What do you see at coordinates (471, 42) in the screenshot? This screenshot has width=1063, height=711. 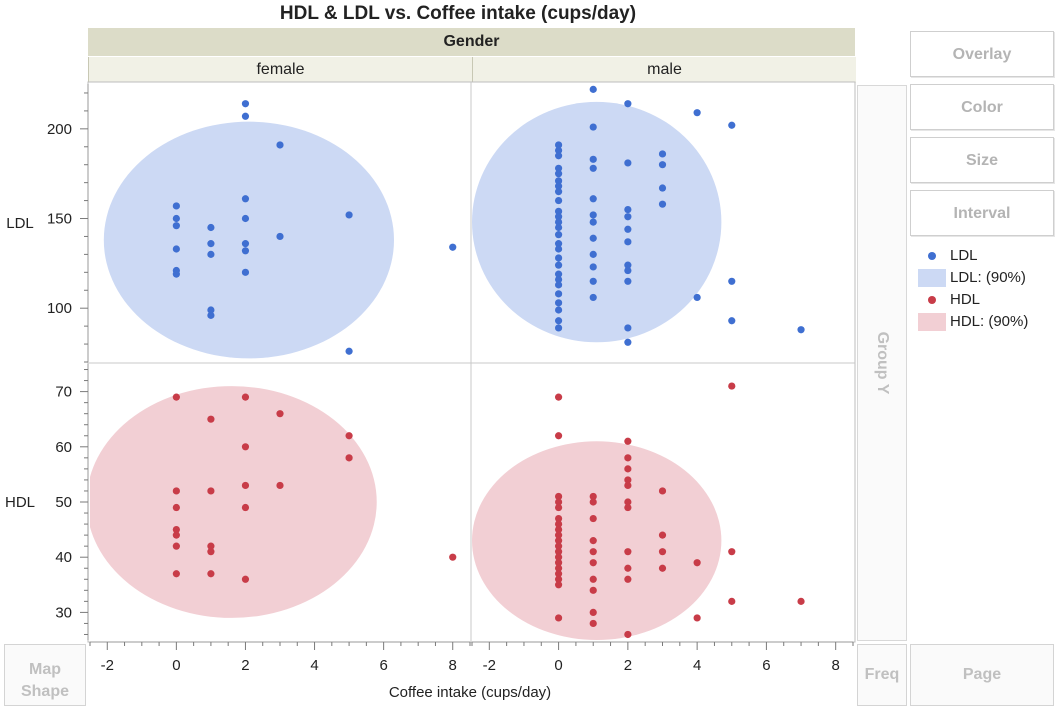 I see `group-x-header: Gender` at bounding box center [471, 42].